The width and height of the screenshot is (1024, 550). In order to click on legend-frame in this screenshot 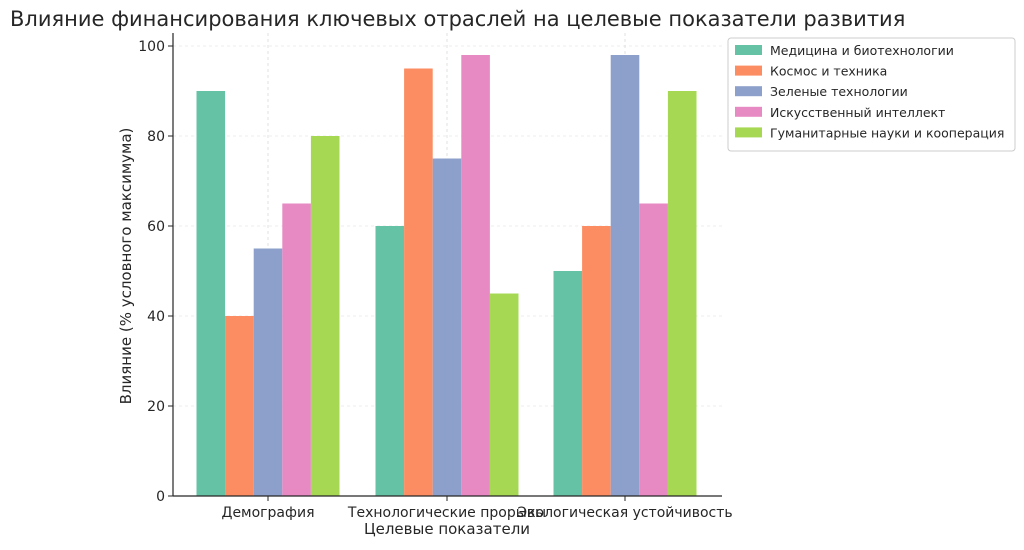, I will do `click(871, 94)`.